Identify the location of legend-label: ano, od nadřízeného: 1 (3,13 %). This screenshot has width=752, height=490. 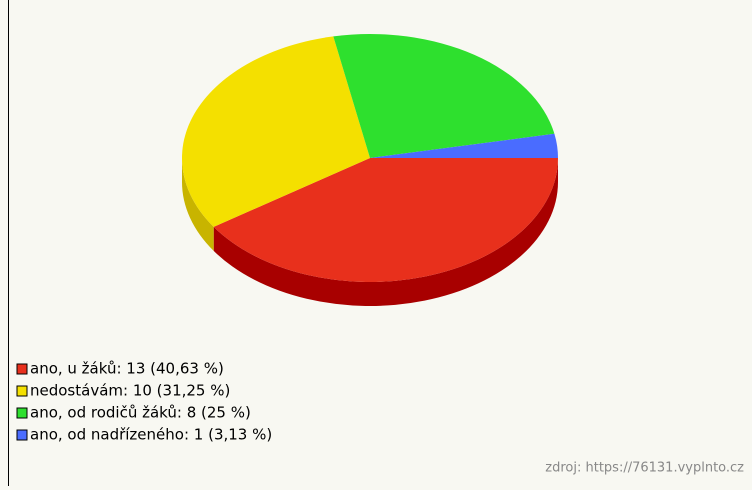
(151, 435).